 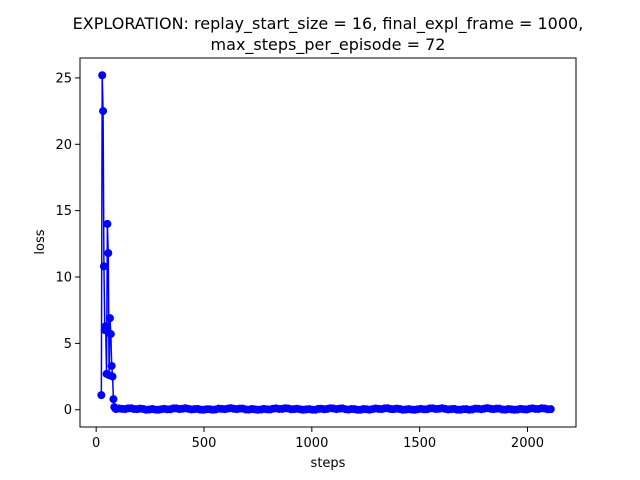 What do you see at coordinates (68, 410) in the screenshot?
I see `y-tick-label: 0` at bounding box center [68, 410].